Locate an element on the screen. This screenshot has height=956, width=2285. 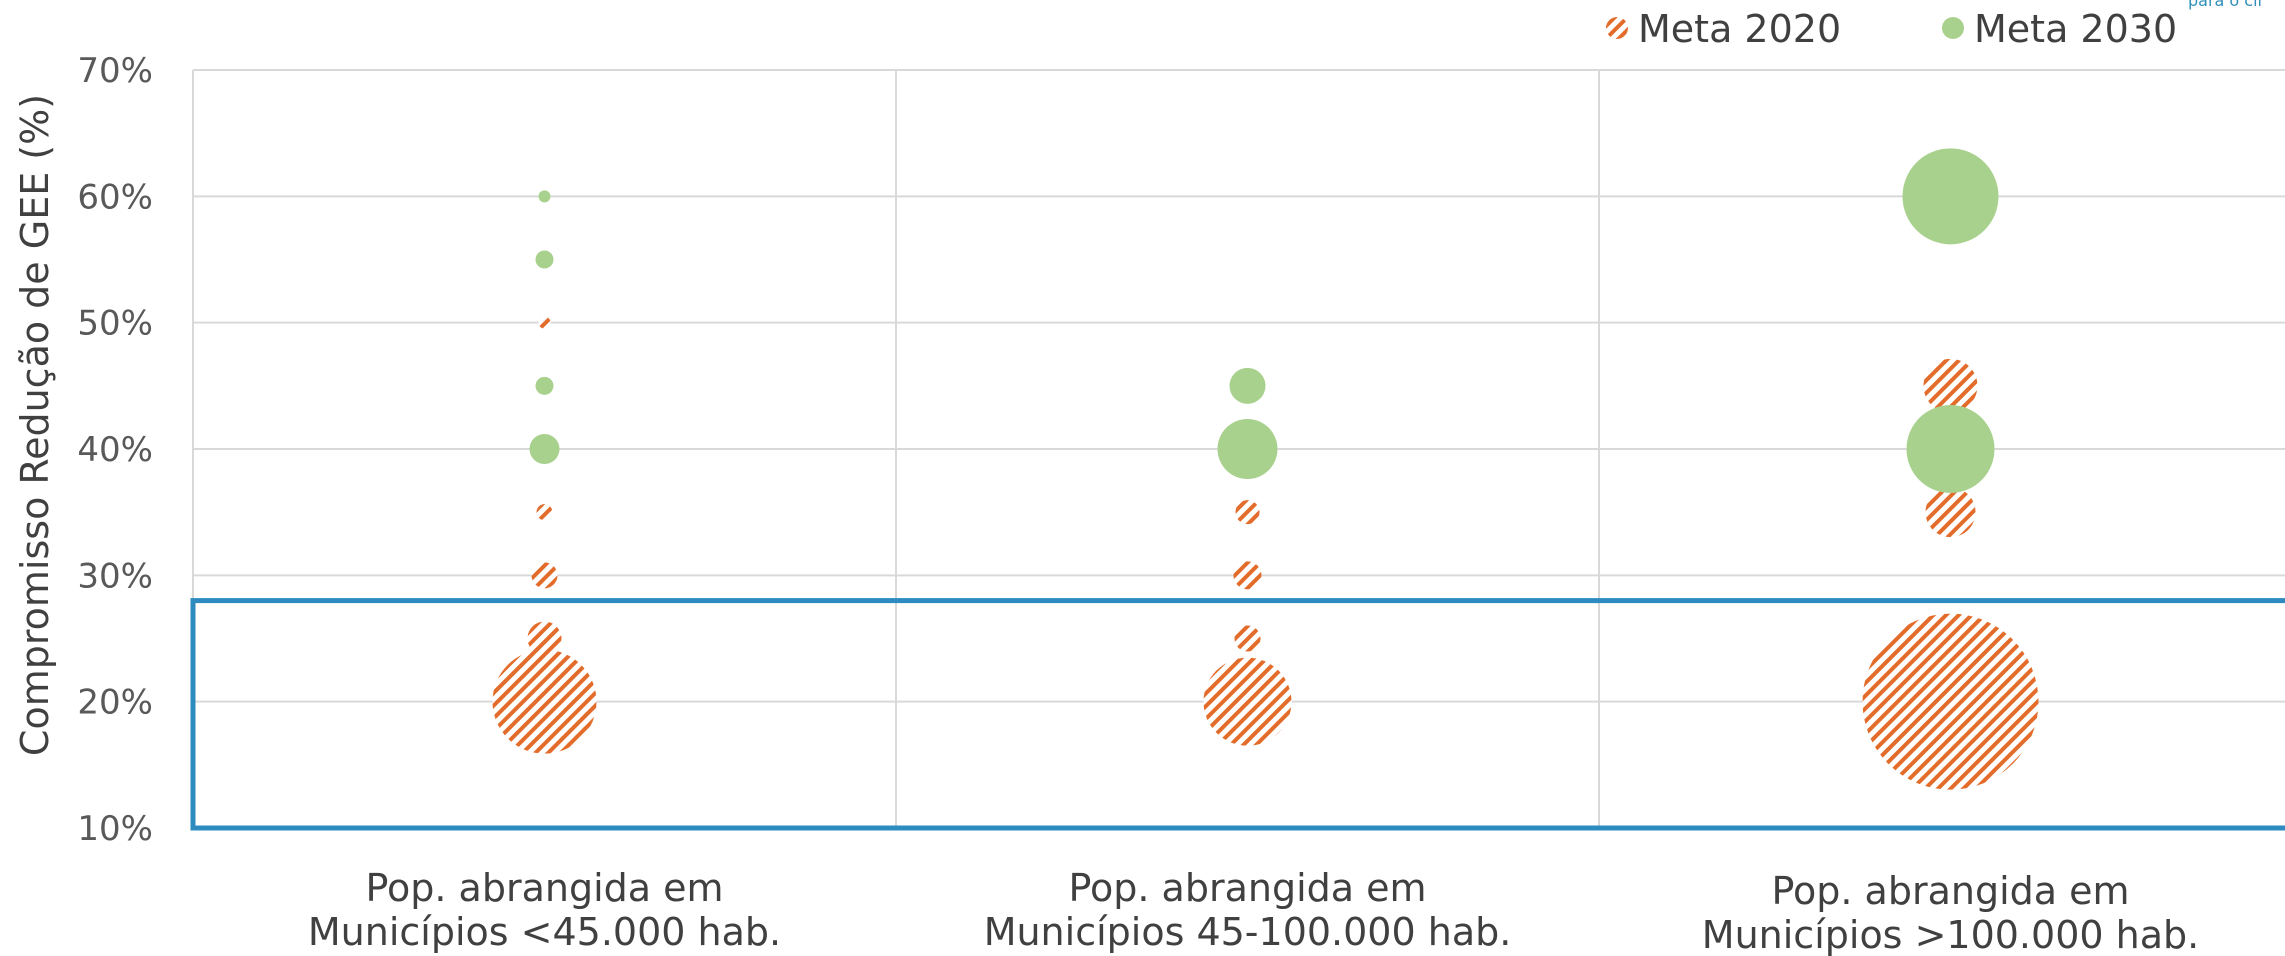
legend-label-meta-2020: Meta 2020 is located at coordinates (1739, 29).